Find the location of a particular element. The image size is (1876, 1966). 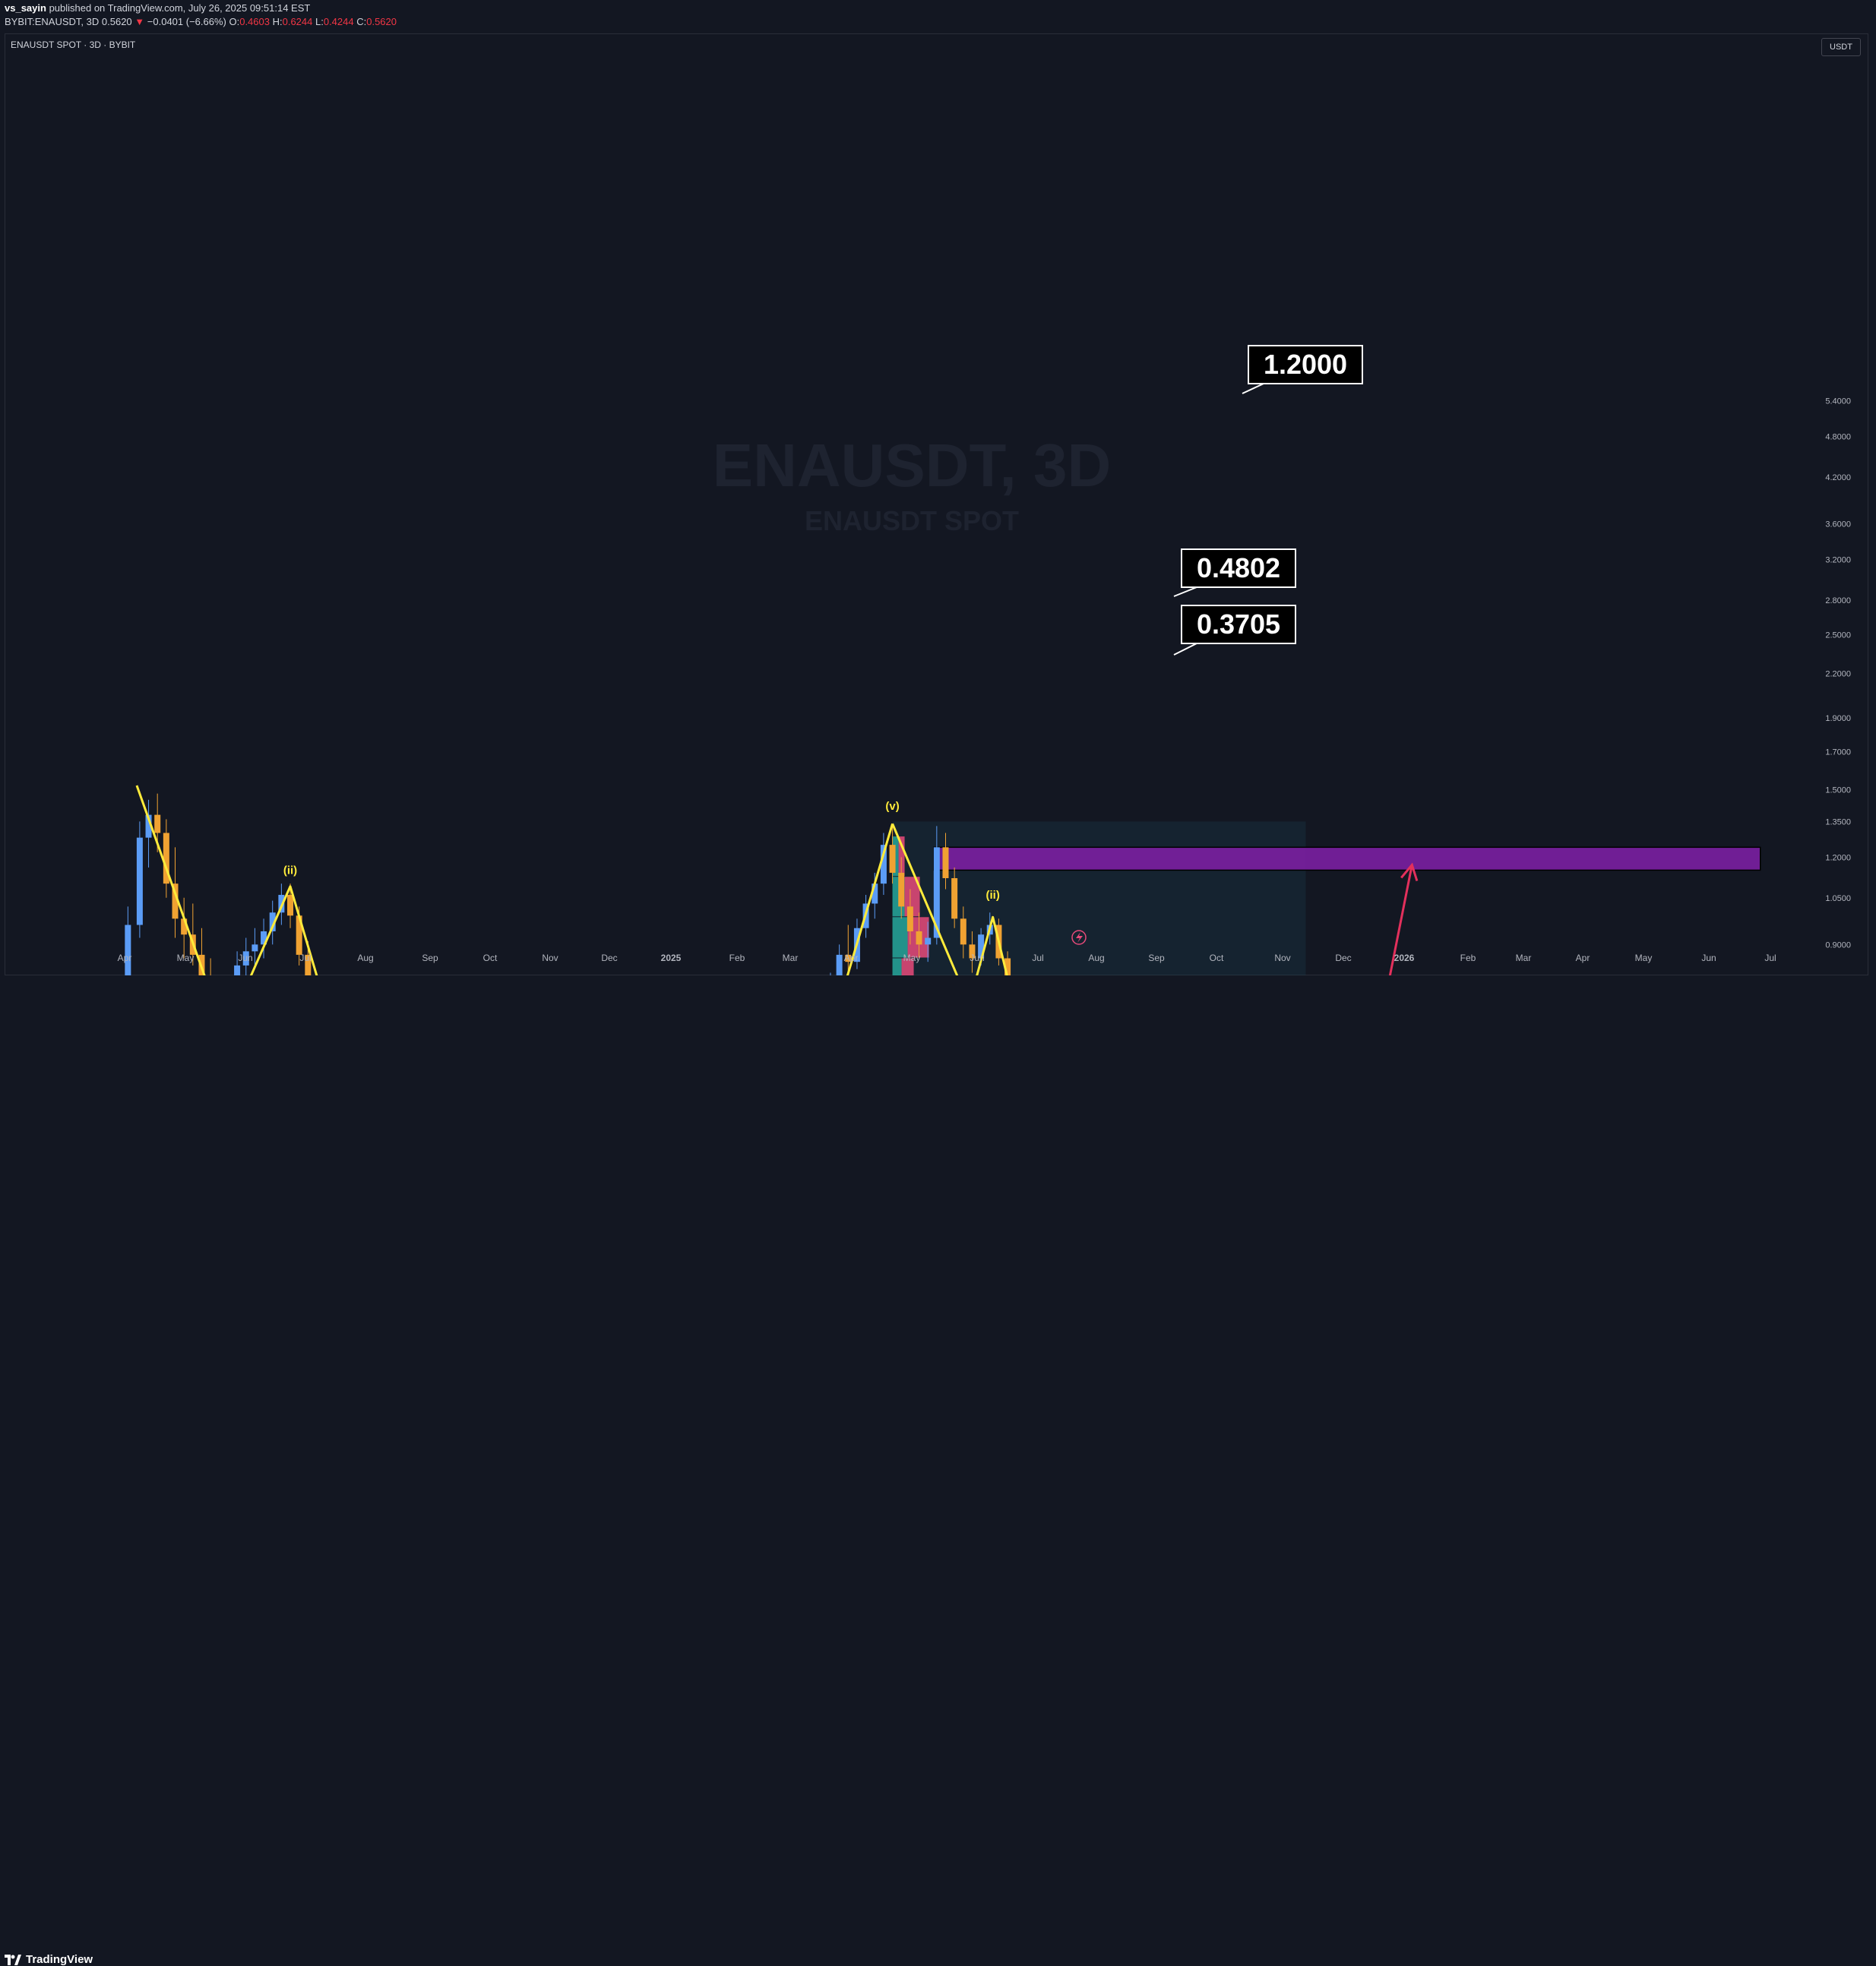

wave-line is located at coordinates (952, 910).